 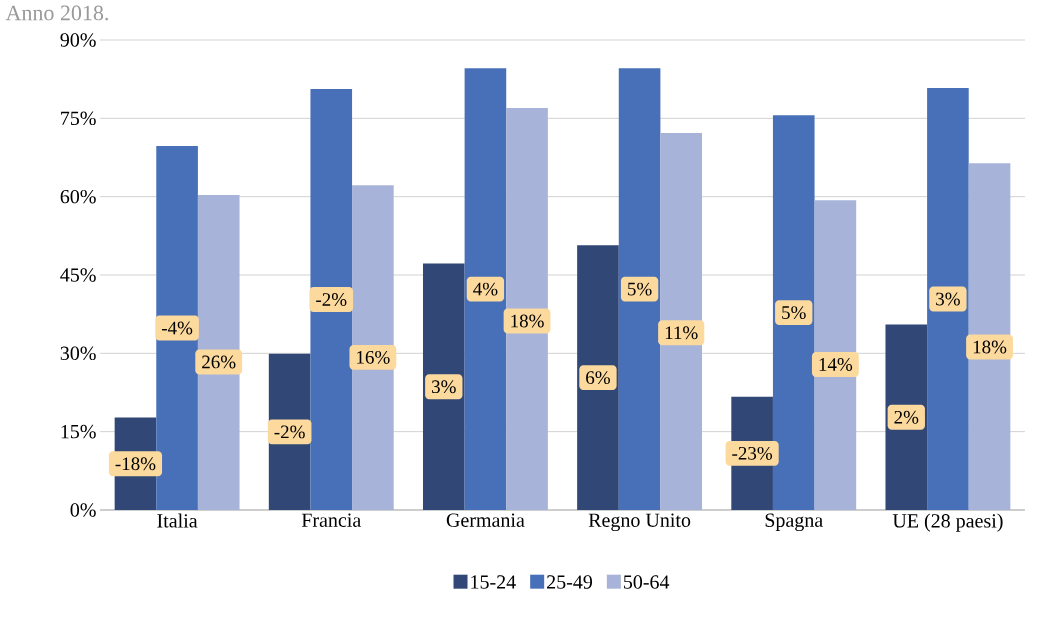 I want to click on x-tick-label: Francia, so click(x=331, y=520).